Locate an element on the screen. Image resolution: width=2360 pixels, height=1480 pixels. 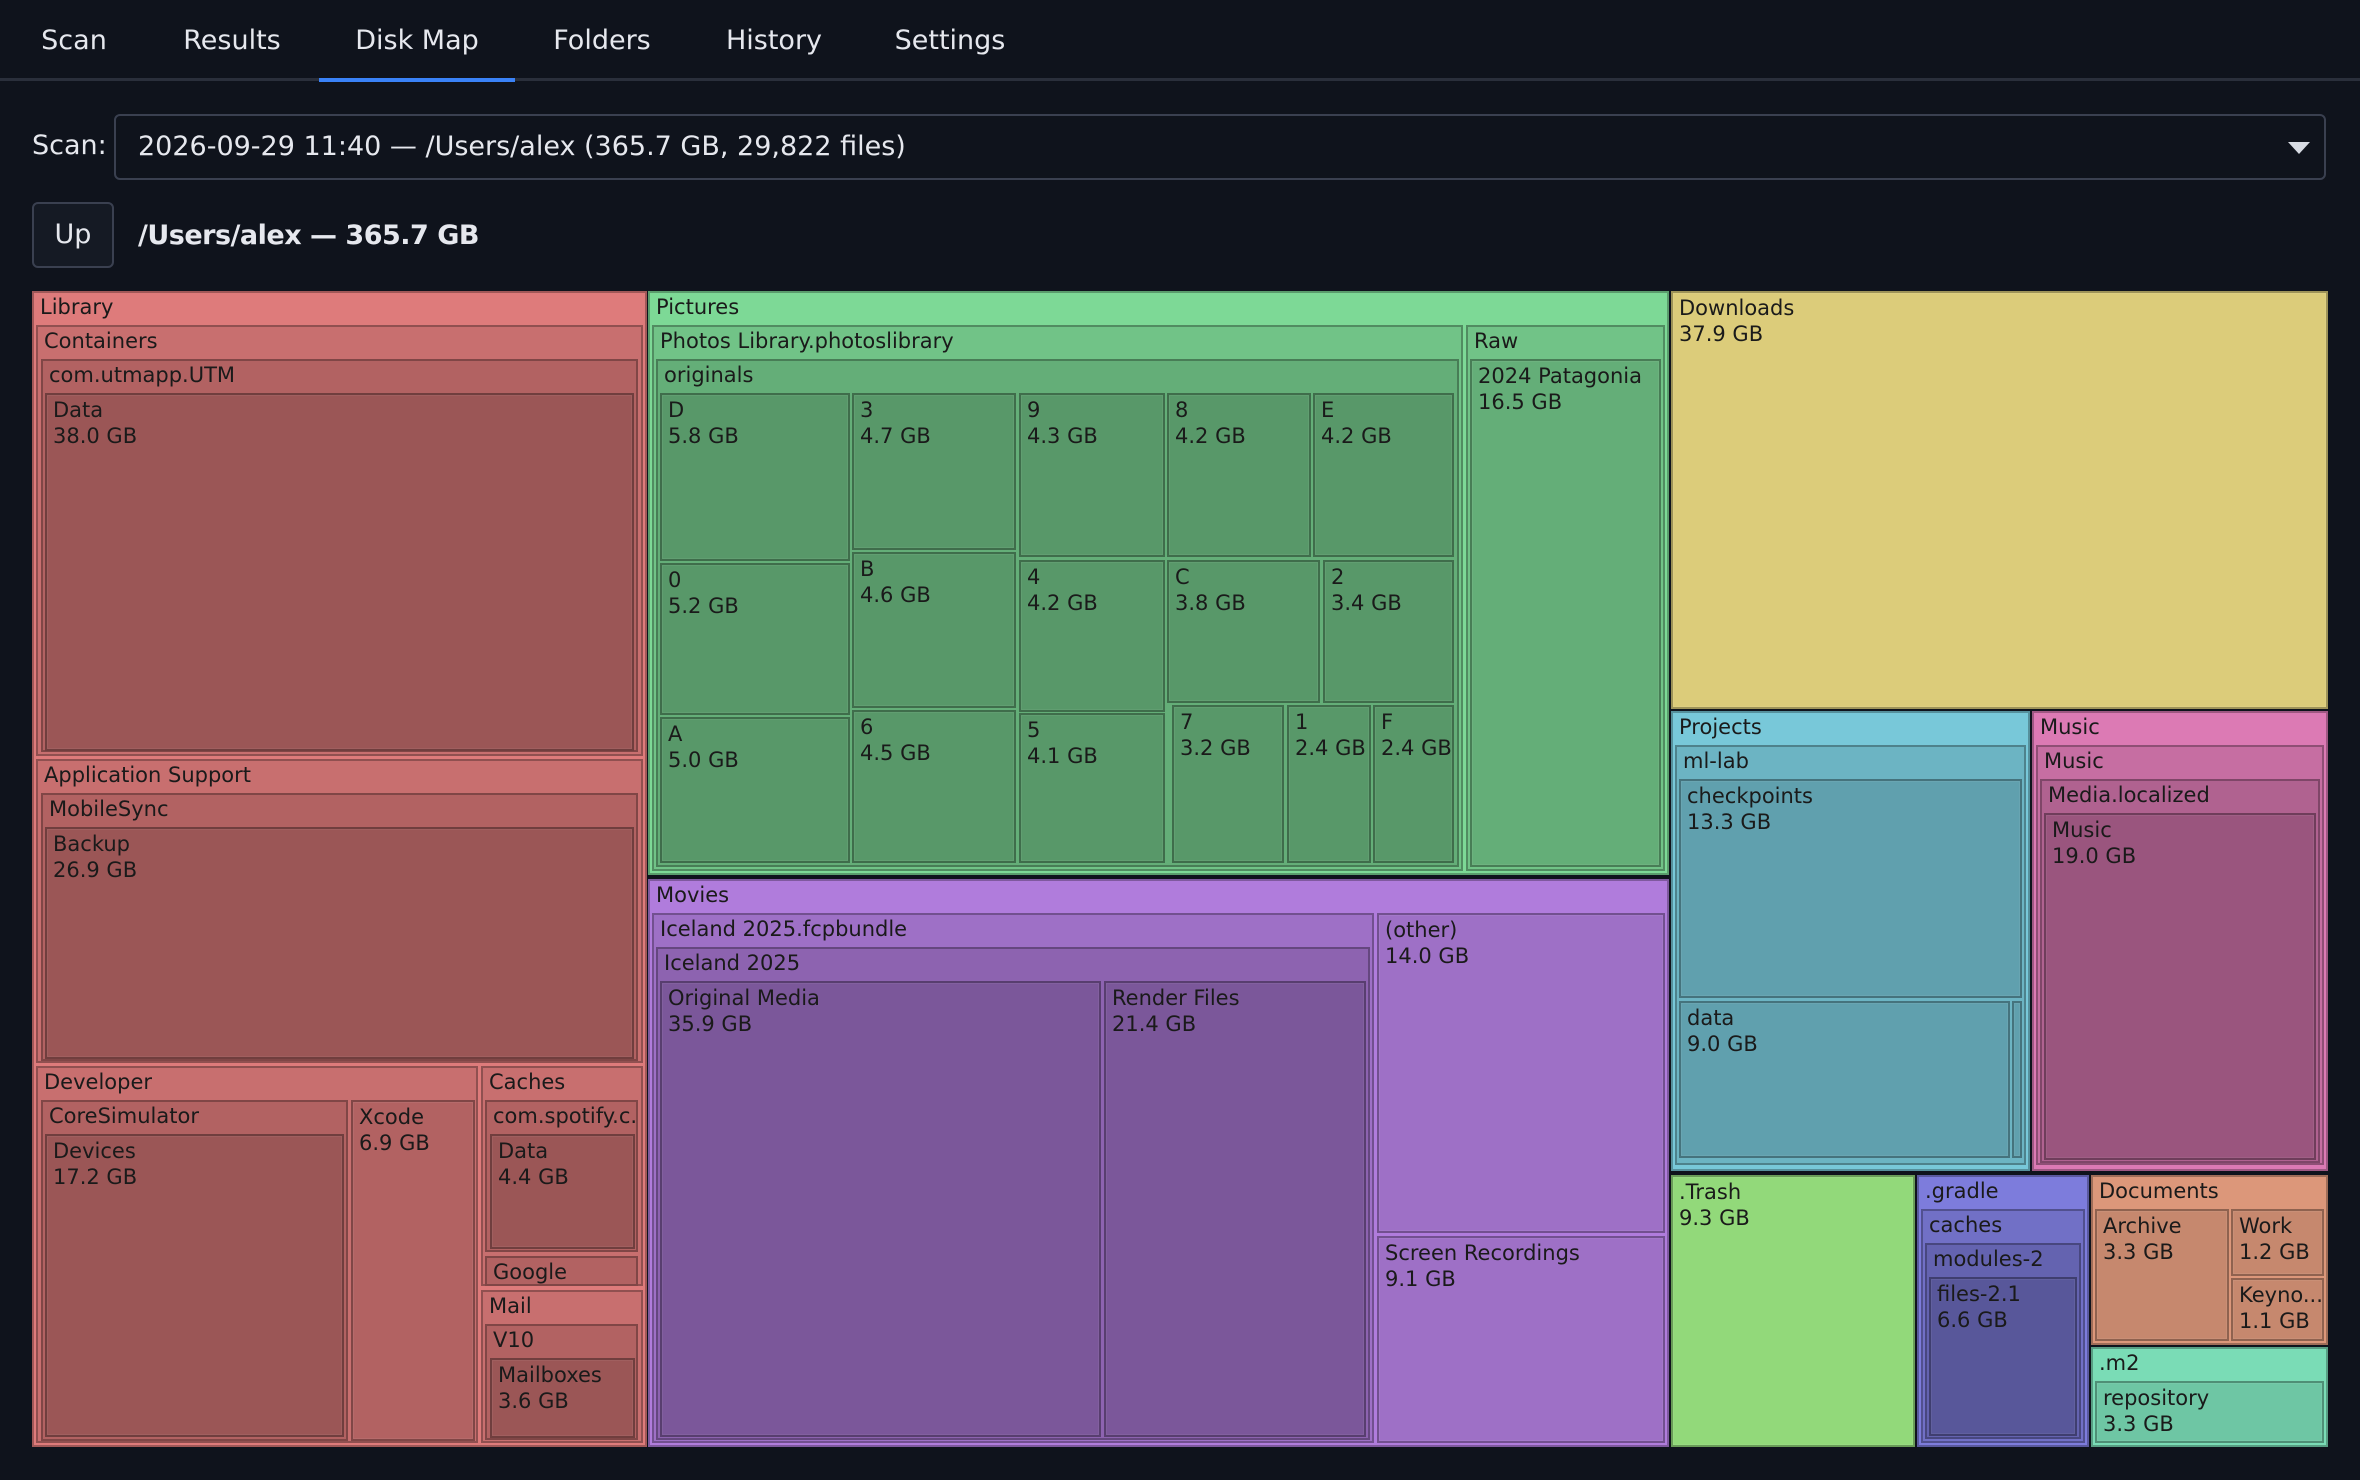
tile-name: Music is located at coordinates (2074, 761).